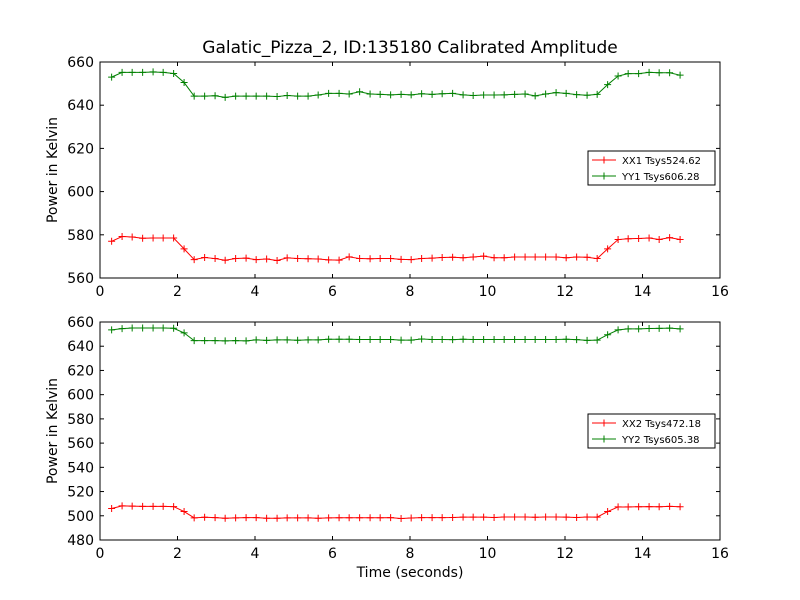 This screenshot has height=600, width=800. I want to click on x-tick-label: 2, so click(177, 292).